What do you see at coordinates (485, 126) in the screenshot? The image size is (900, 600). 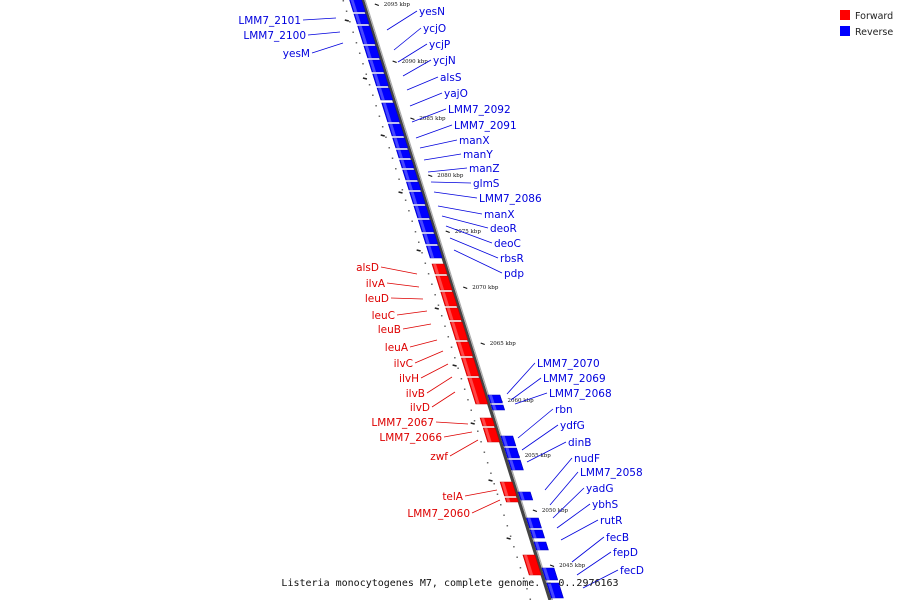 I see `gene-label: LMM7_2091` at bounding box center [485, 126].